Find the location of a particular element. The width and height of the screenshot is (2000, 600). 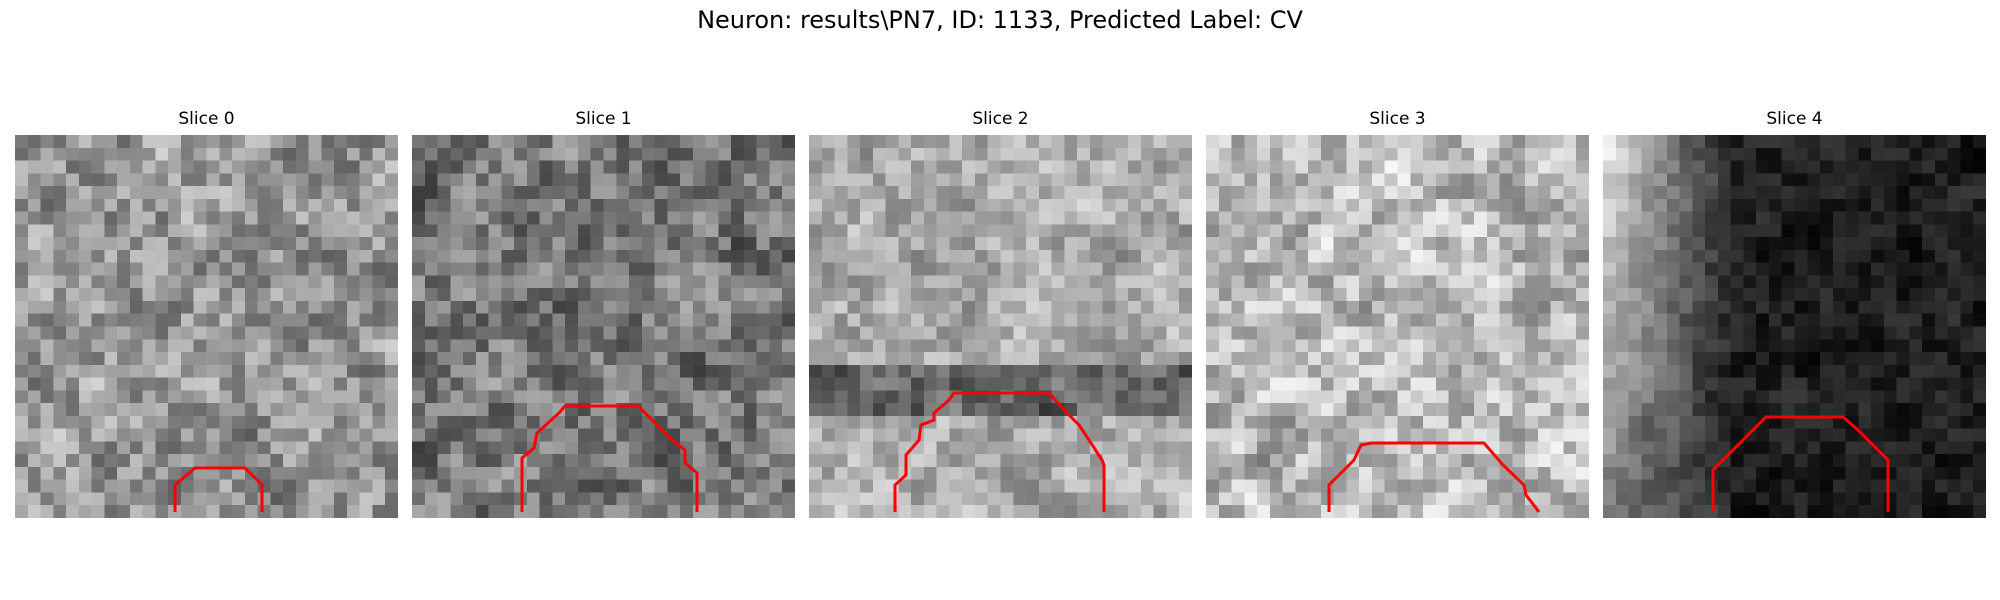

slice-3-contour-line is located at coordinates (1434, 477).